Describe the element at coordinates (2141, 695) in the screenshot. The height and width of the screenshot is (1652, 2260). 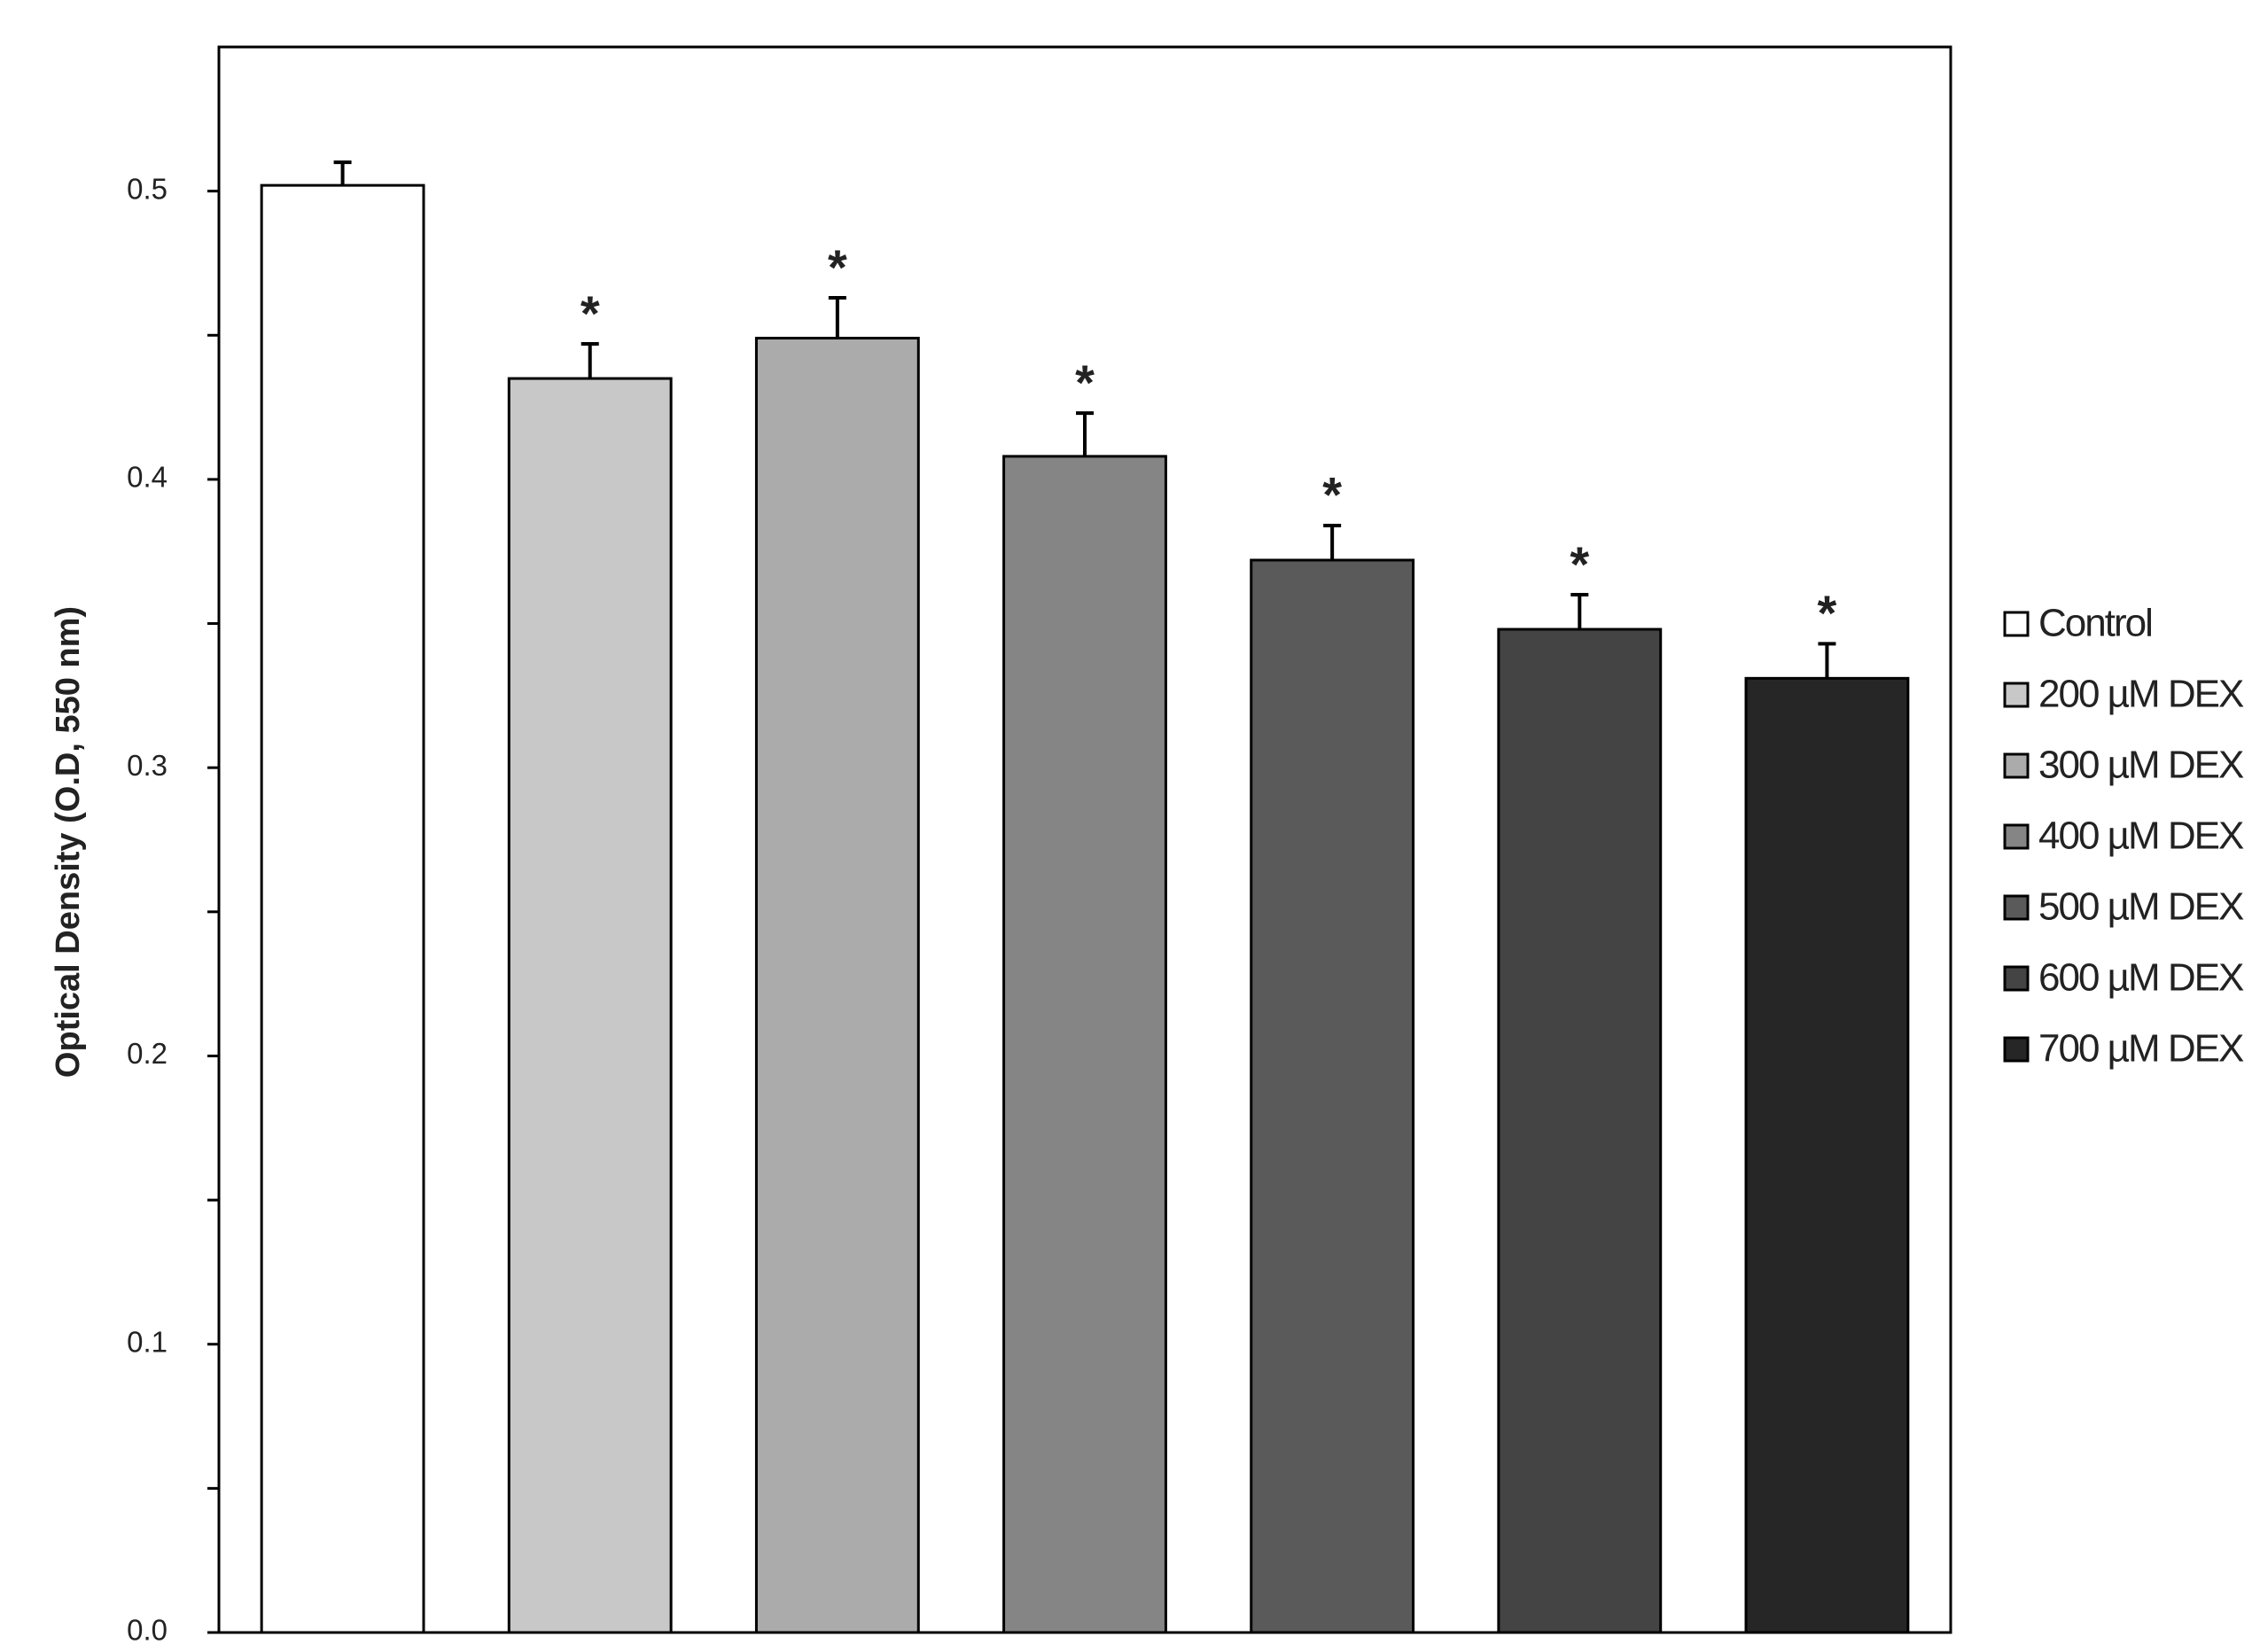
I see `legend-label: 200 µM DEX` at that location.